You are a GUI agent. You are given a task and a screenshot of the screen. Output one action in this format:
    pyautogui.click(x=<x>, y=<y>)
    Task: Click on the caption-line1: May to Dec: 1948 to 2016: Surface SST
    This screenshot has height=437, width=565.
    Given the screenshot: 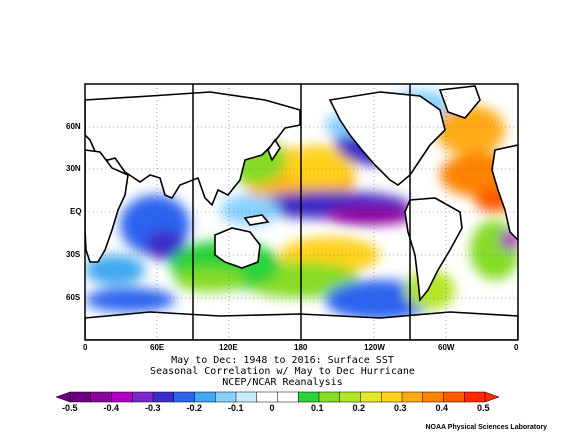 What is the action you would take?
    pyautogui.click(x=282, y=360)
    